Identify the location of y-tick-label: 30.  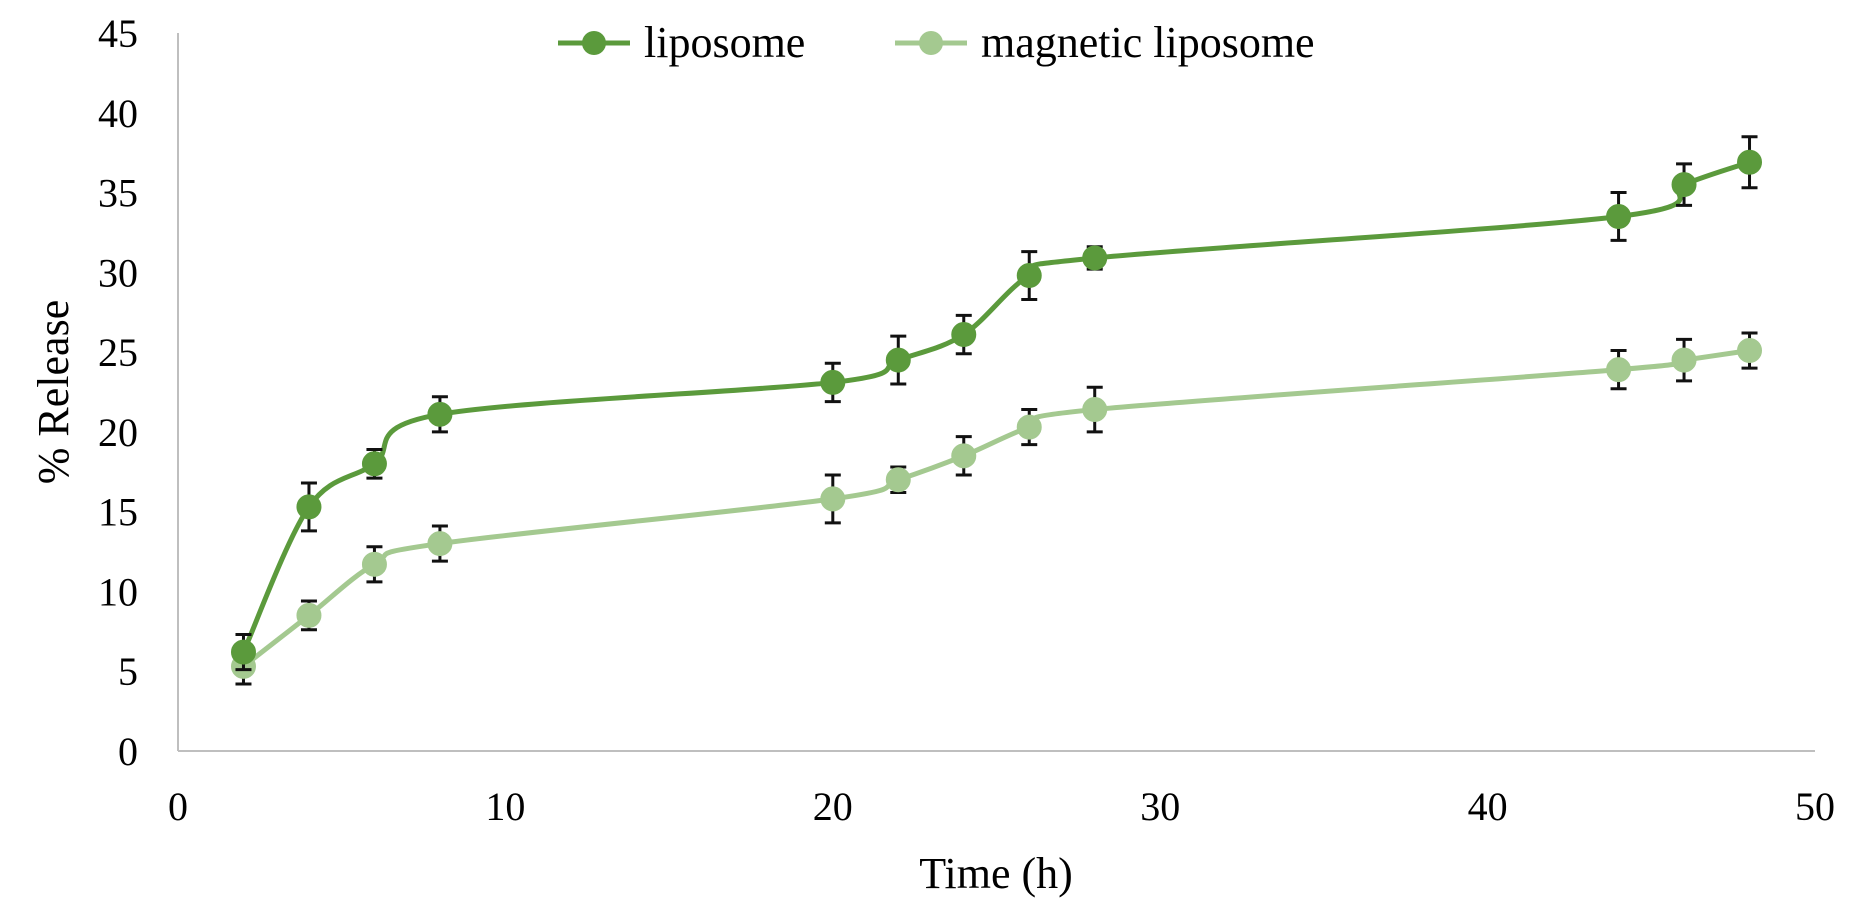
(118, 272).